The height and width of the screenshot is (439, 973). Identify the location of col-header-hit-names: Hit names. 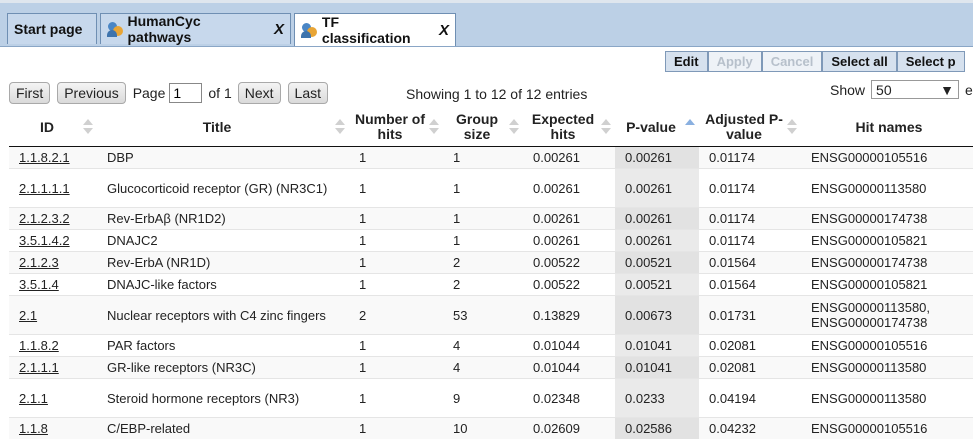
(887, 127).